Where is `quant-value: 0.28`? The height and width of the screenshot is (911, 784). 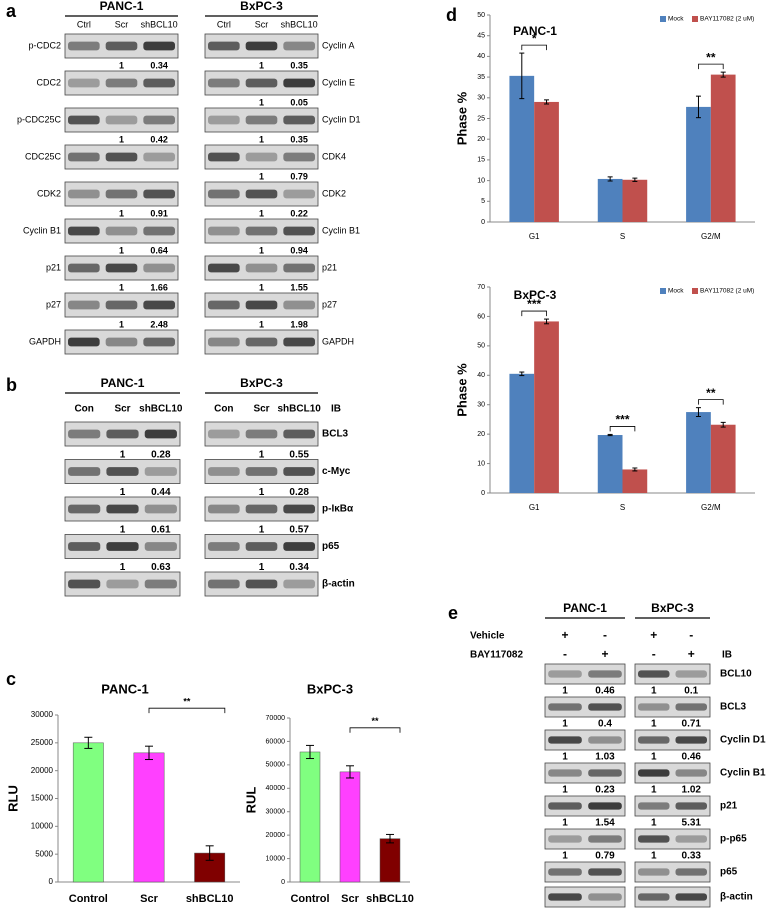 quant-value: 0.28 is located at coordinates (299, 492).